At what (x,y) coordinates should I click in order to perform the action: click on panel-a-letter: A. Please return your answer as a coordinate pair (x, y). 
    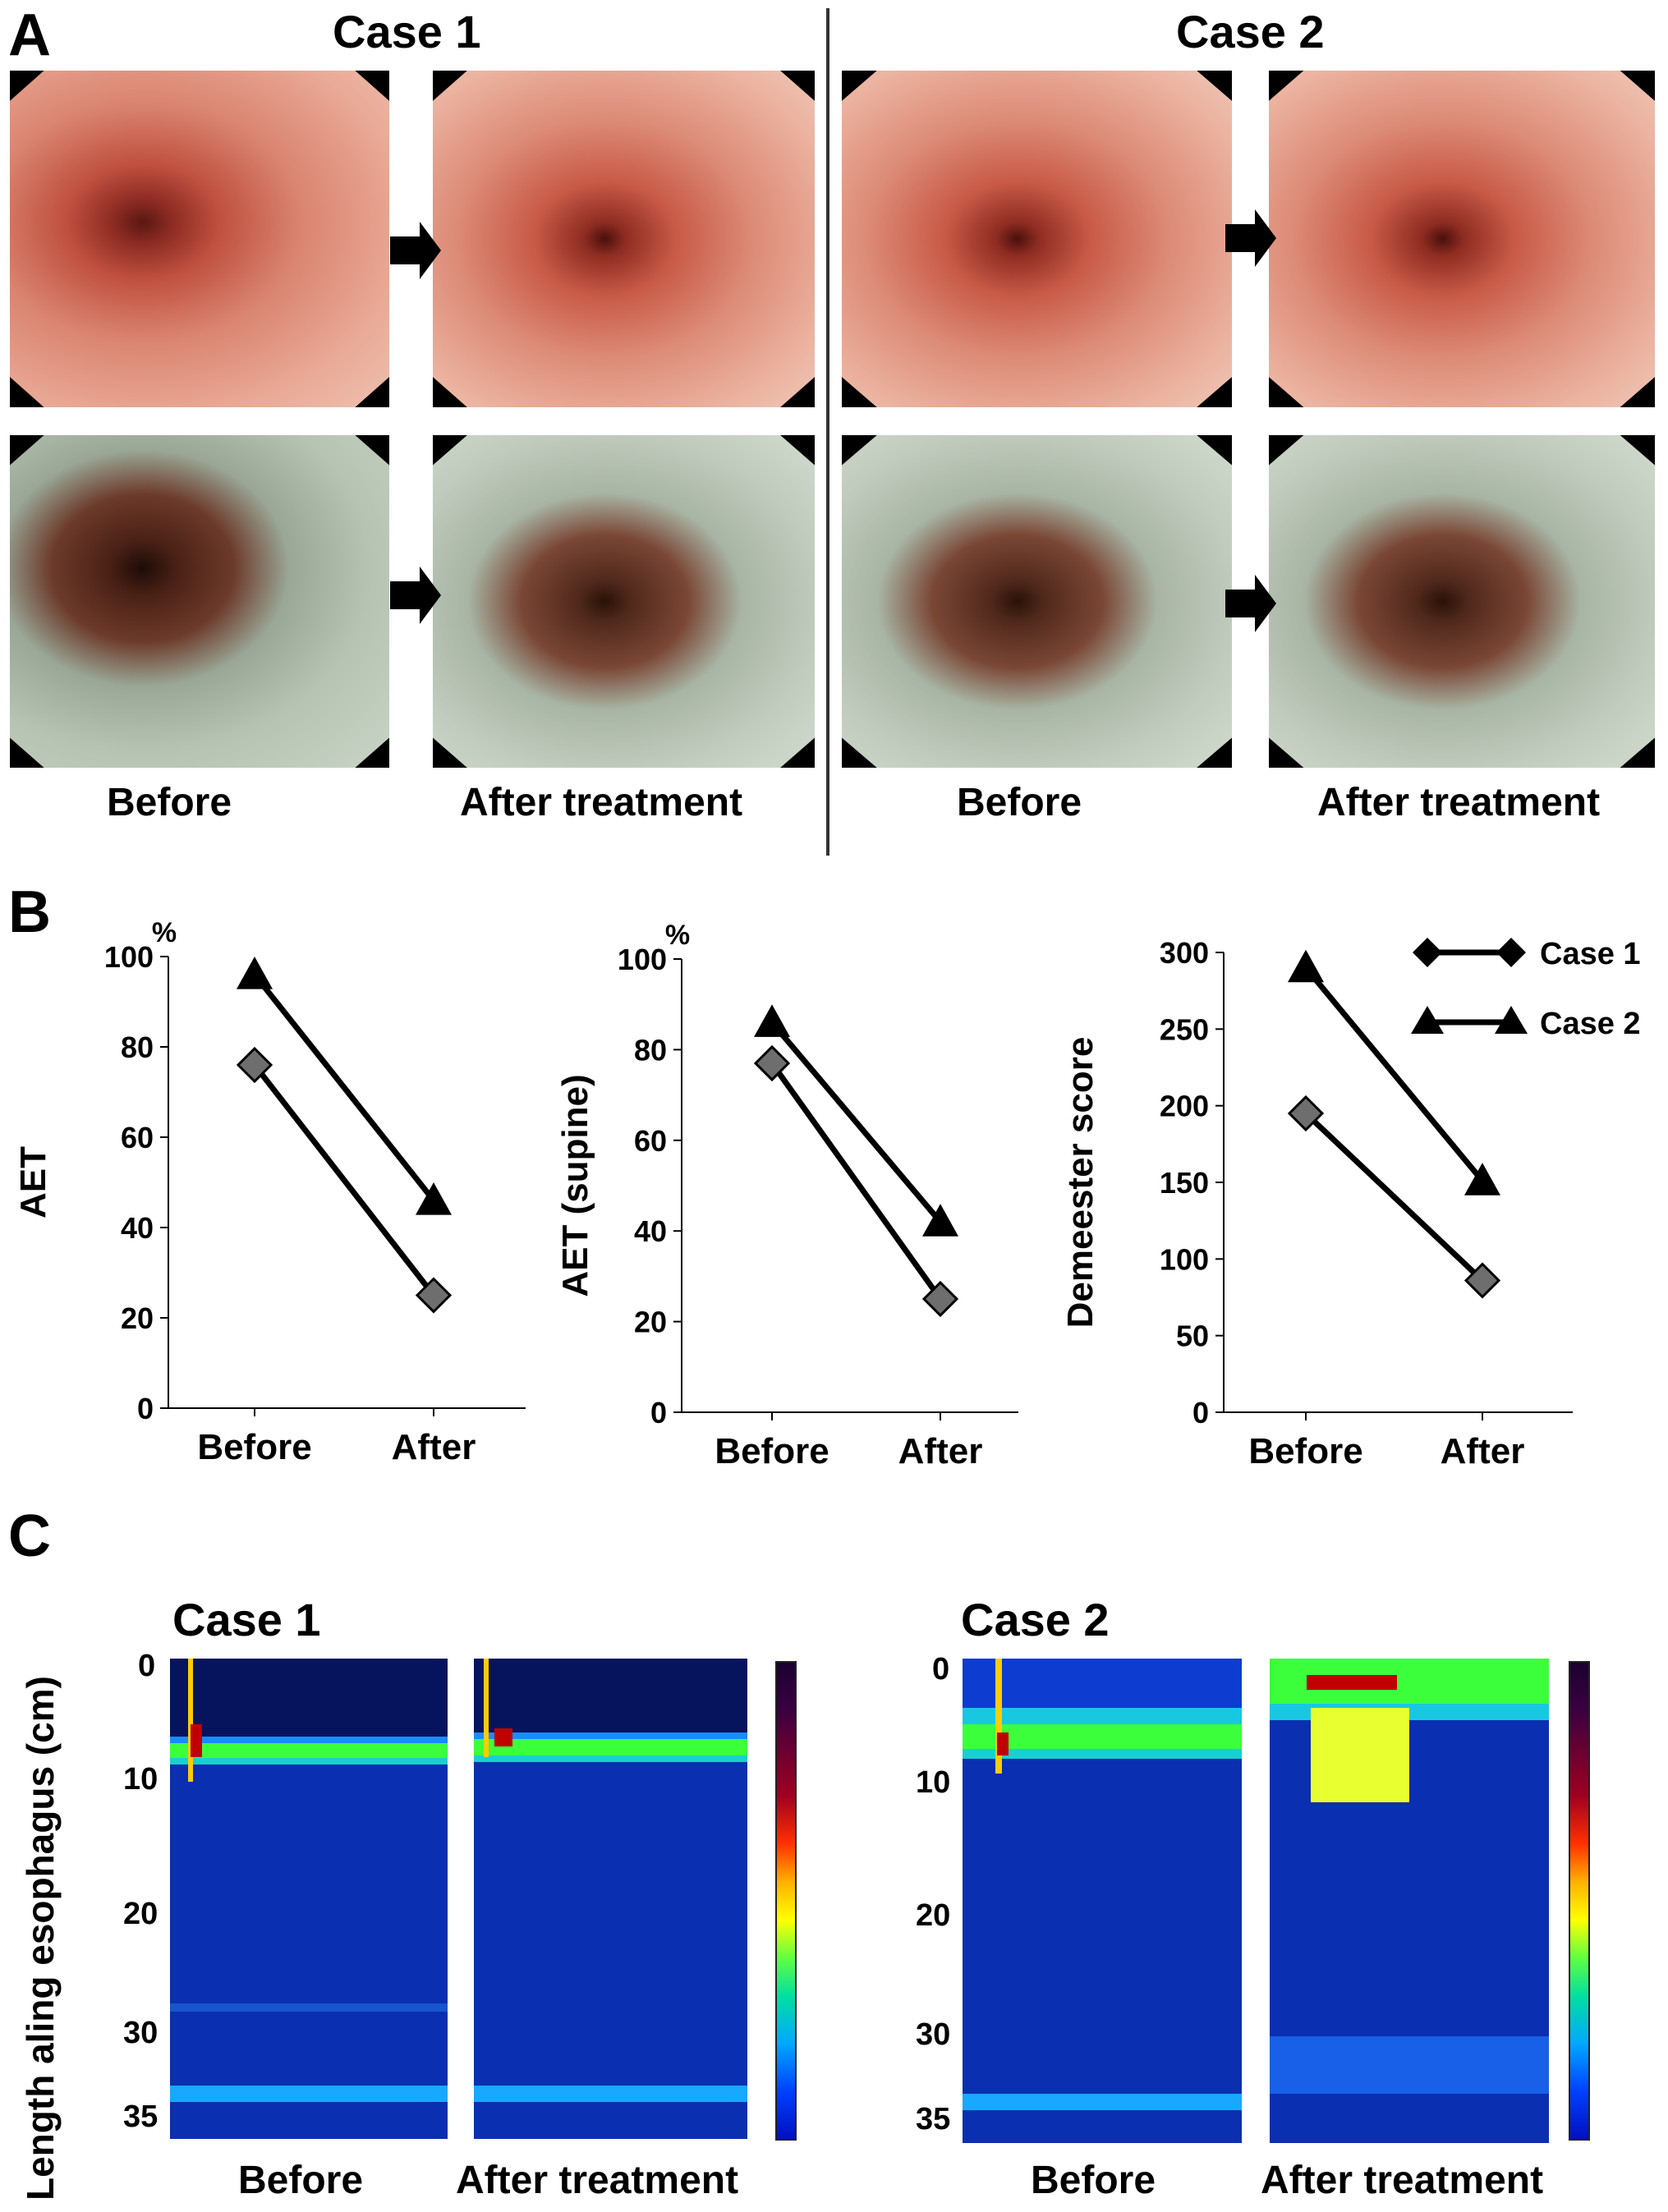
    Looking at the image, I should click on (30, 35).